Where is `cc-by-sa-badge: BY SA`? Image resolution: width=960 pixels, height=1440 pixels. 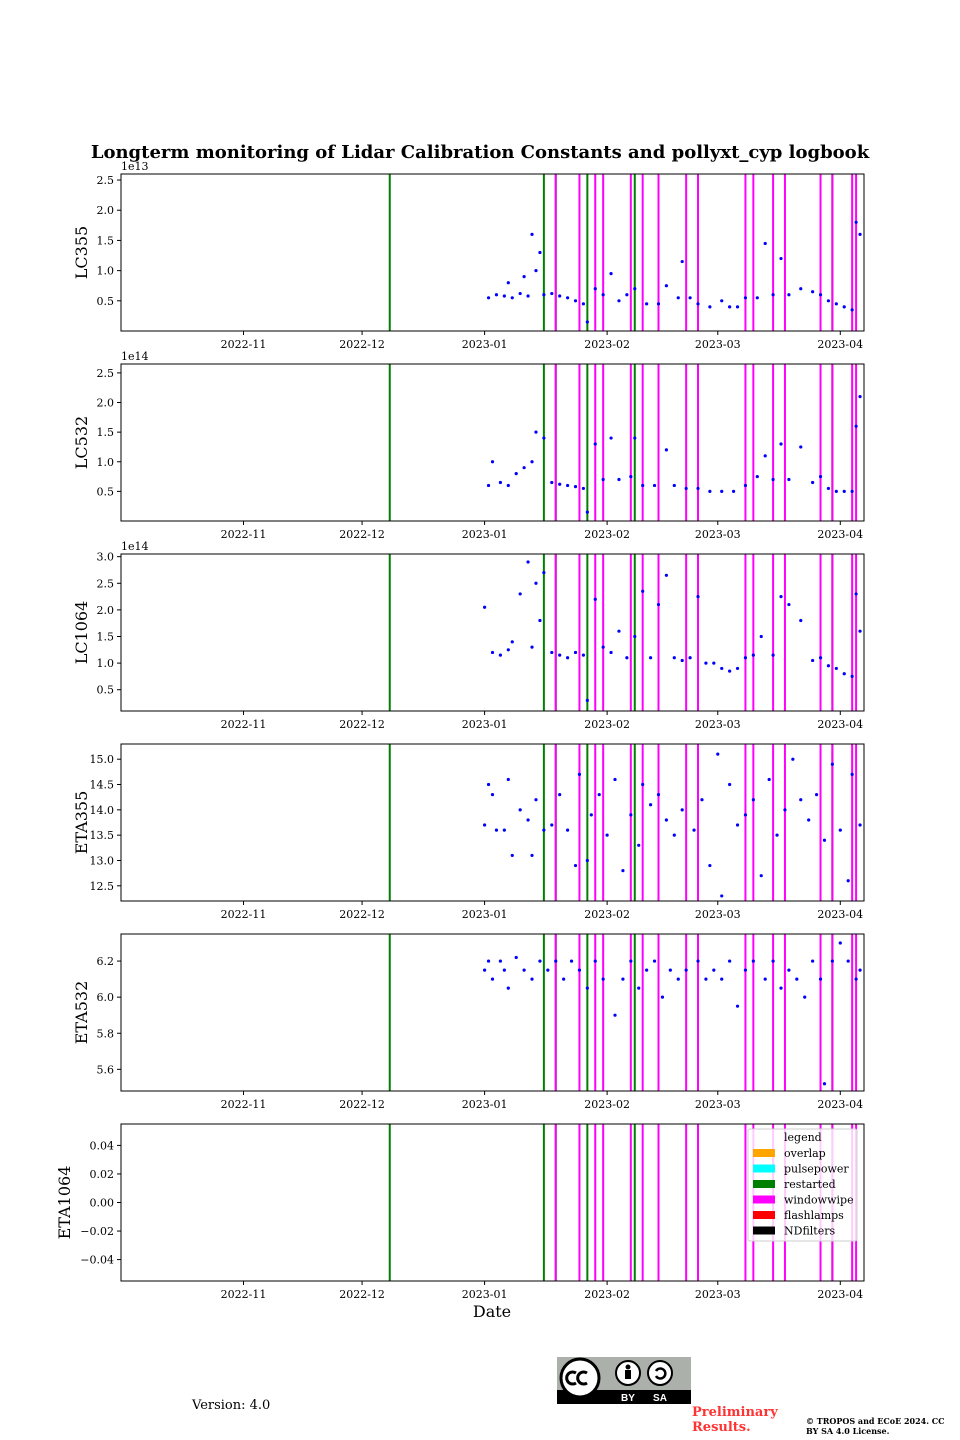 cc-by-sa-badge: BY SA is located at coordinates (624, 1380).